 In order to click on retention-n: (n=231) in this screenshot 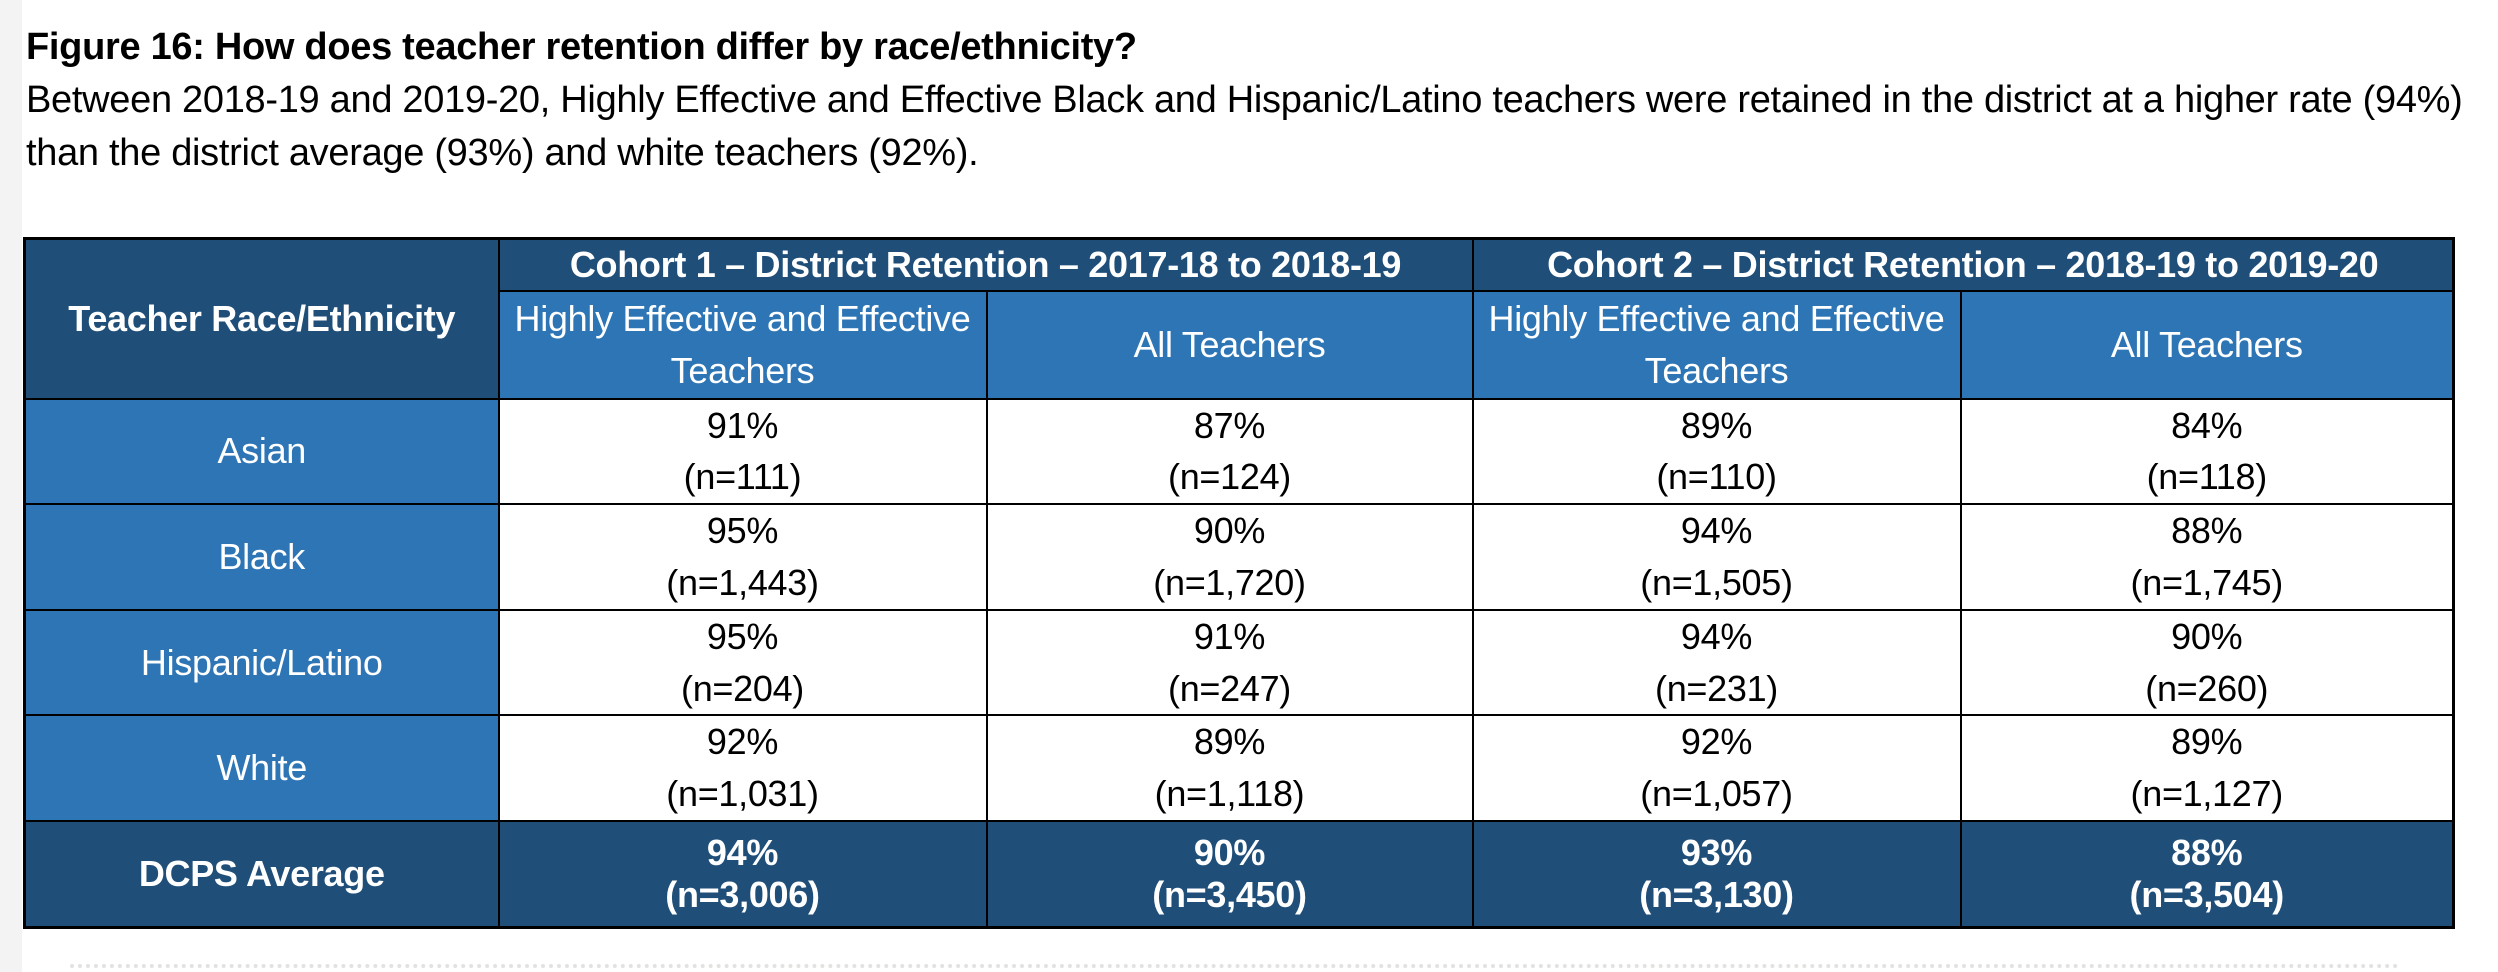, I will do `click(1716, 688)`.